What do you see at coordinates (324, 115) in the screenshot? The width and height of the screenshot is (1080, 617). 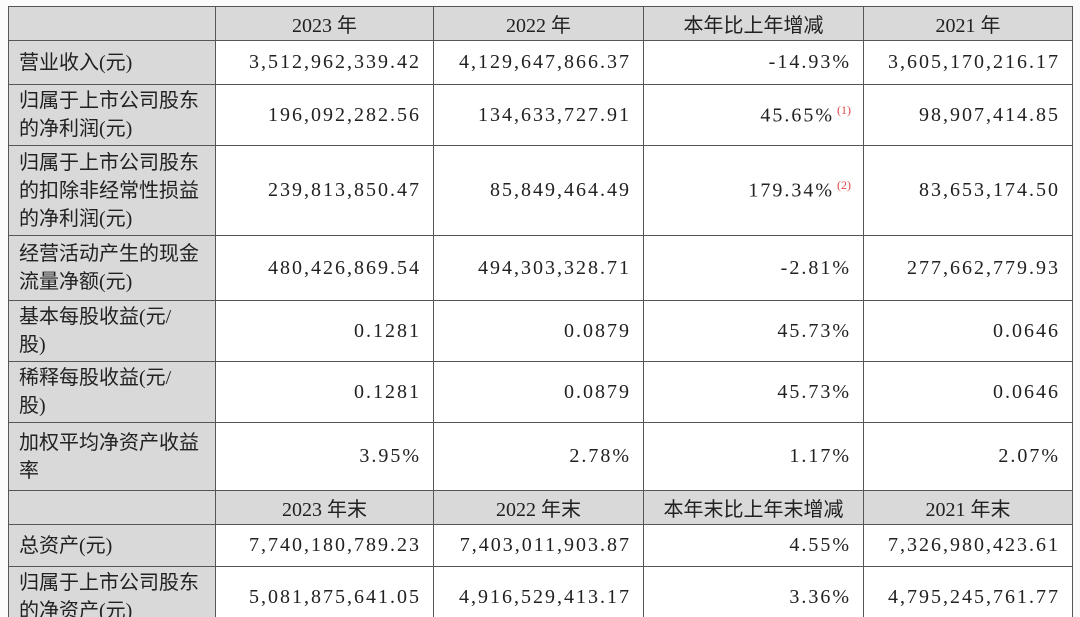 I see `value-2023: 196,092,282.56` at bounding box center [324, 115].